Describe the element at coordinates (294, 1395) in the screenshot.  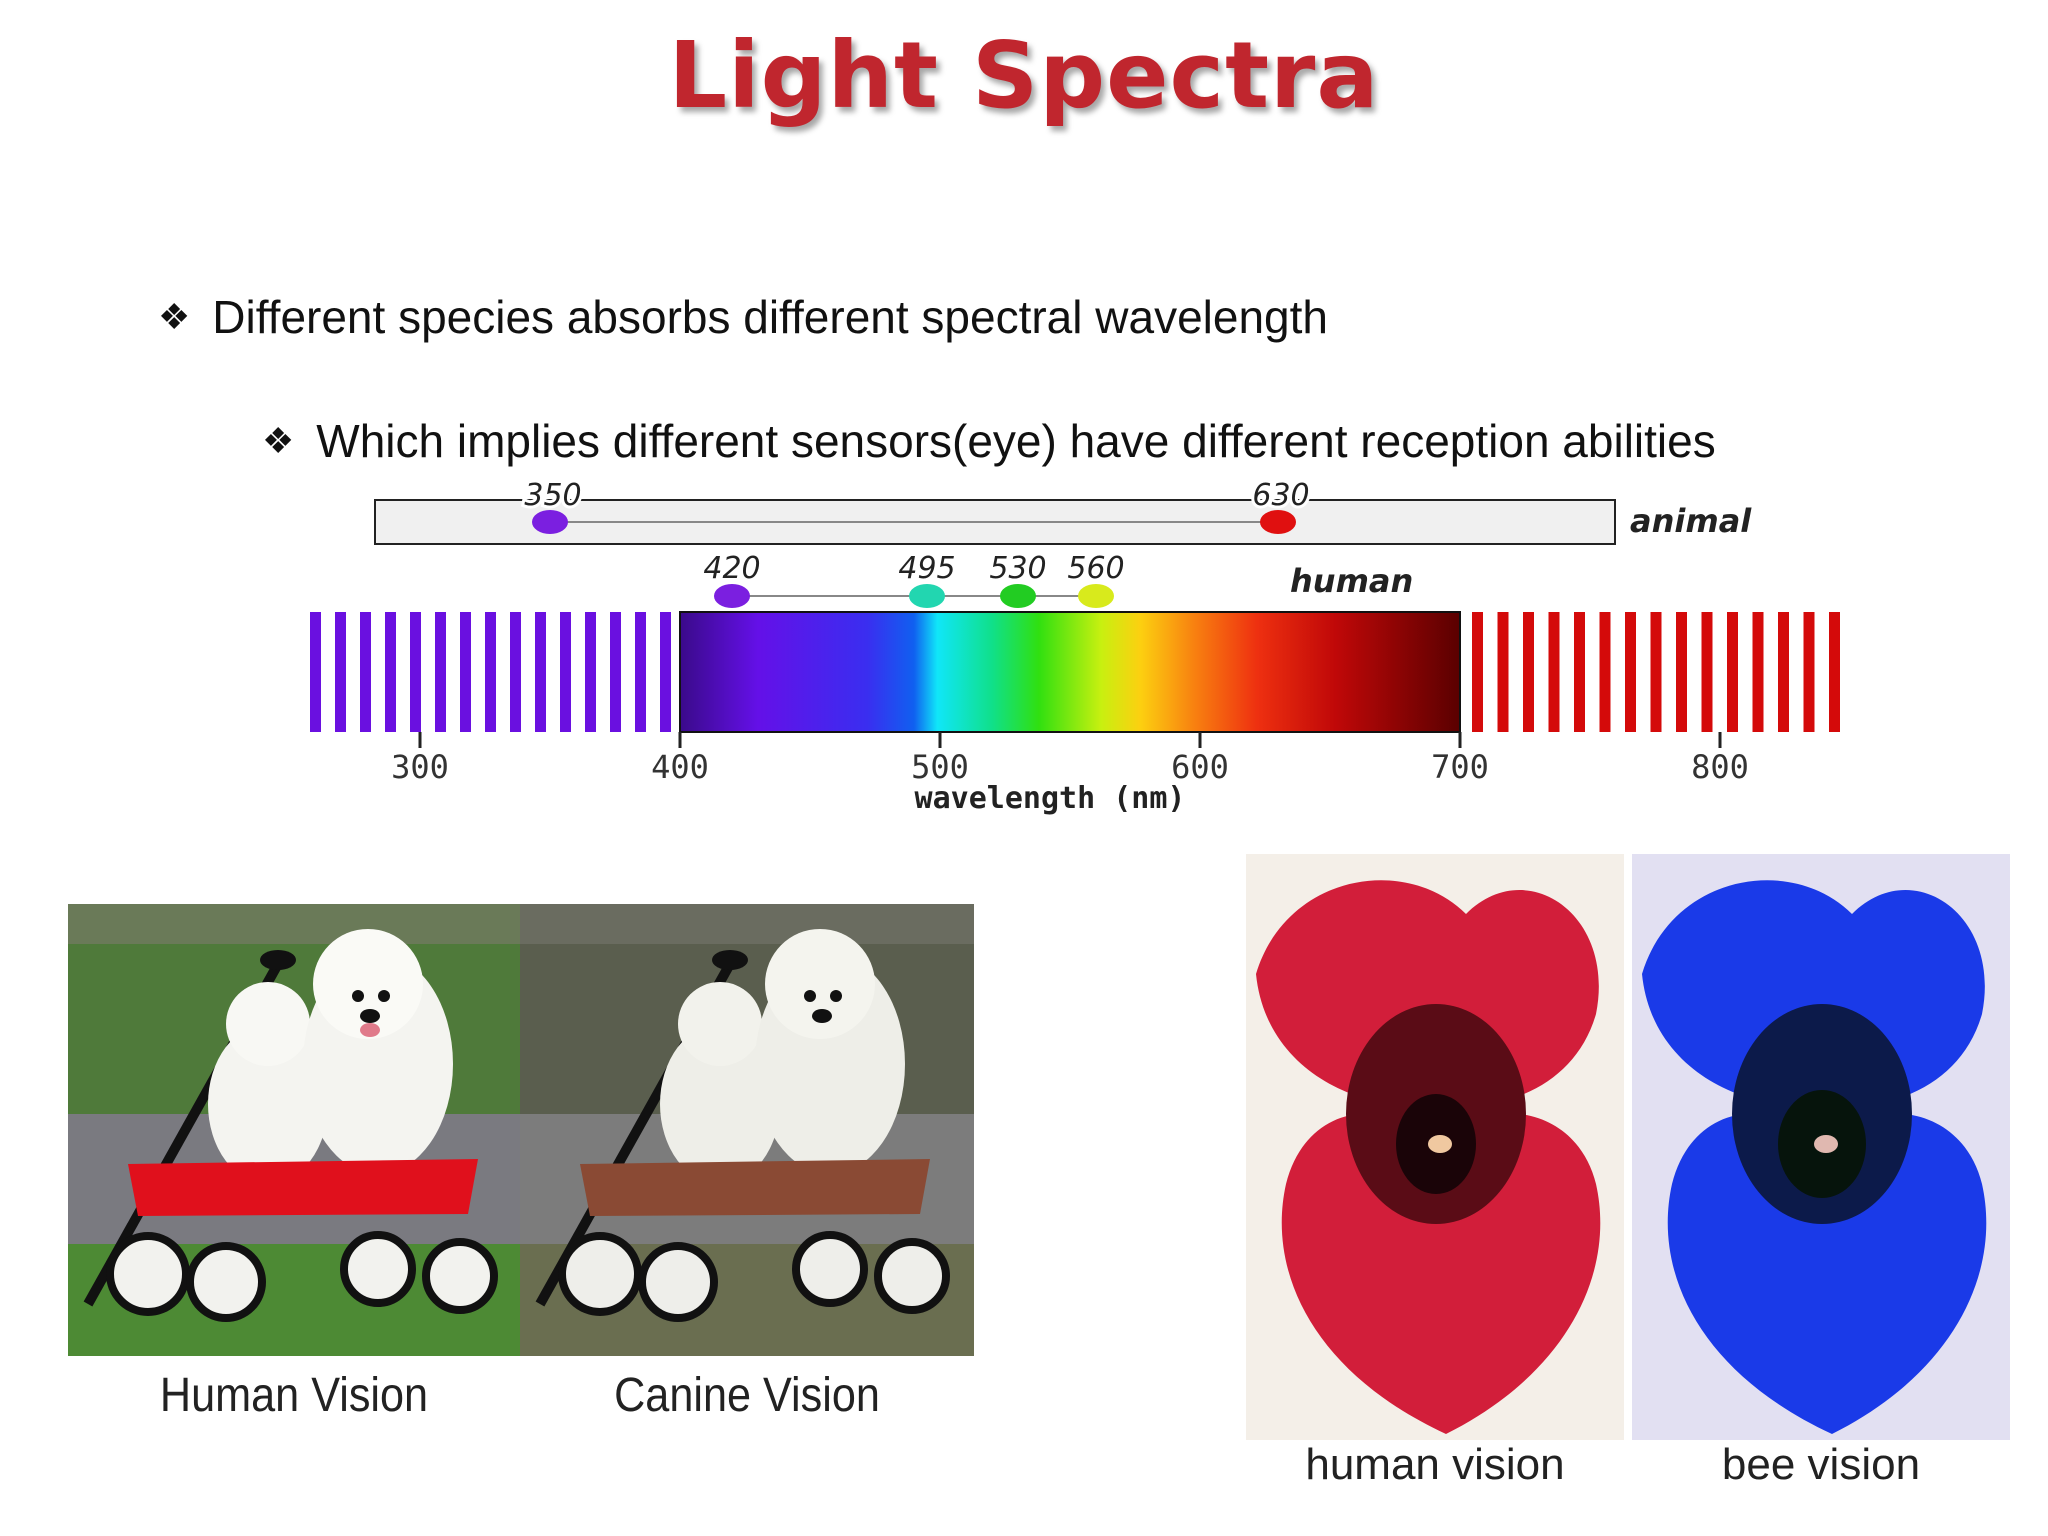
I see `human-vision-caption: Human Vision` at that location.